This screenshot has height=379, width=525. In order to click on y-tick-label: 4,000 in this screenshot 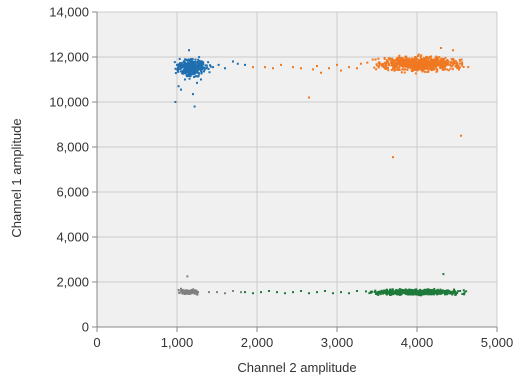, I will do `click(72, 237)`.